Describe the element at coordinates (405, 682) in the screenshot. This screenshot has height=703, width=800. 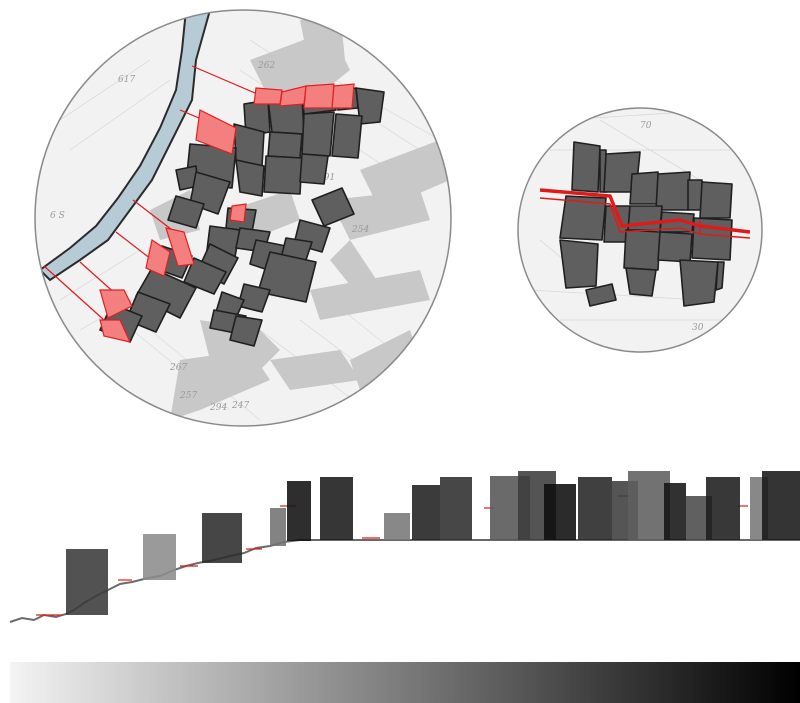
I see `grayscale-legend` at that location.